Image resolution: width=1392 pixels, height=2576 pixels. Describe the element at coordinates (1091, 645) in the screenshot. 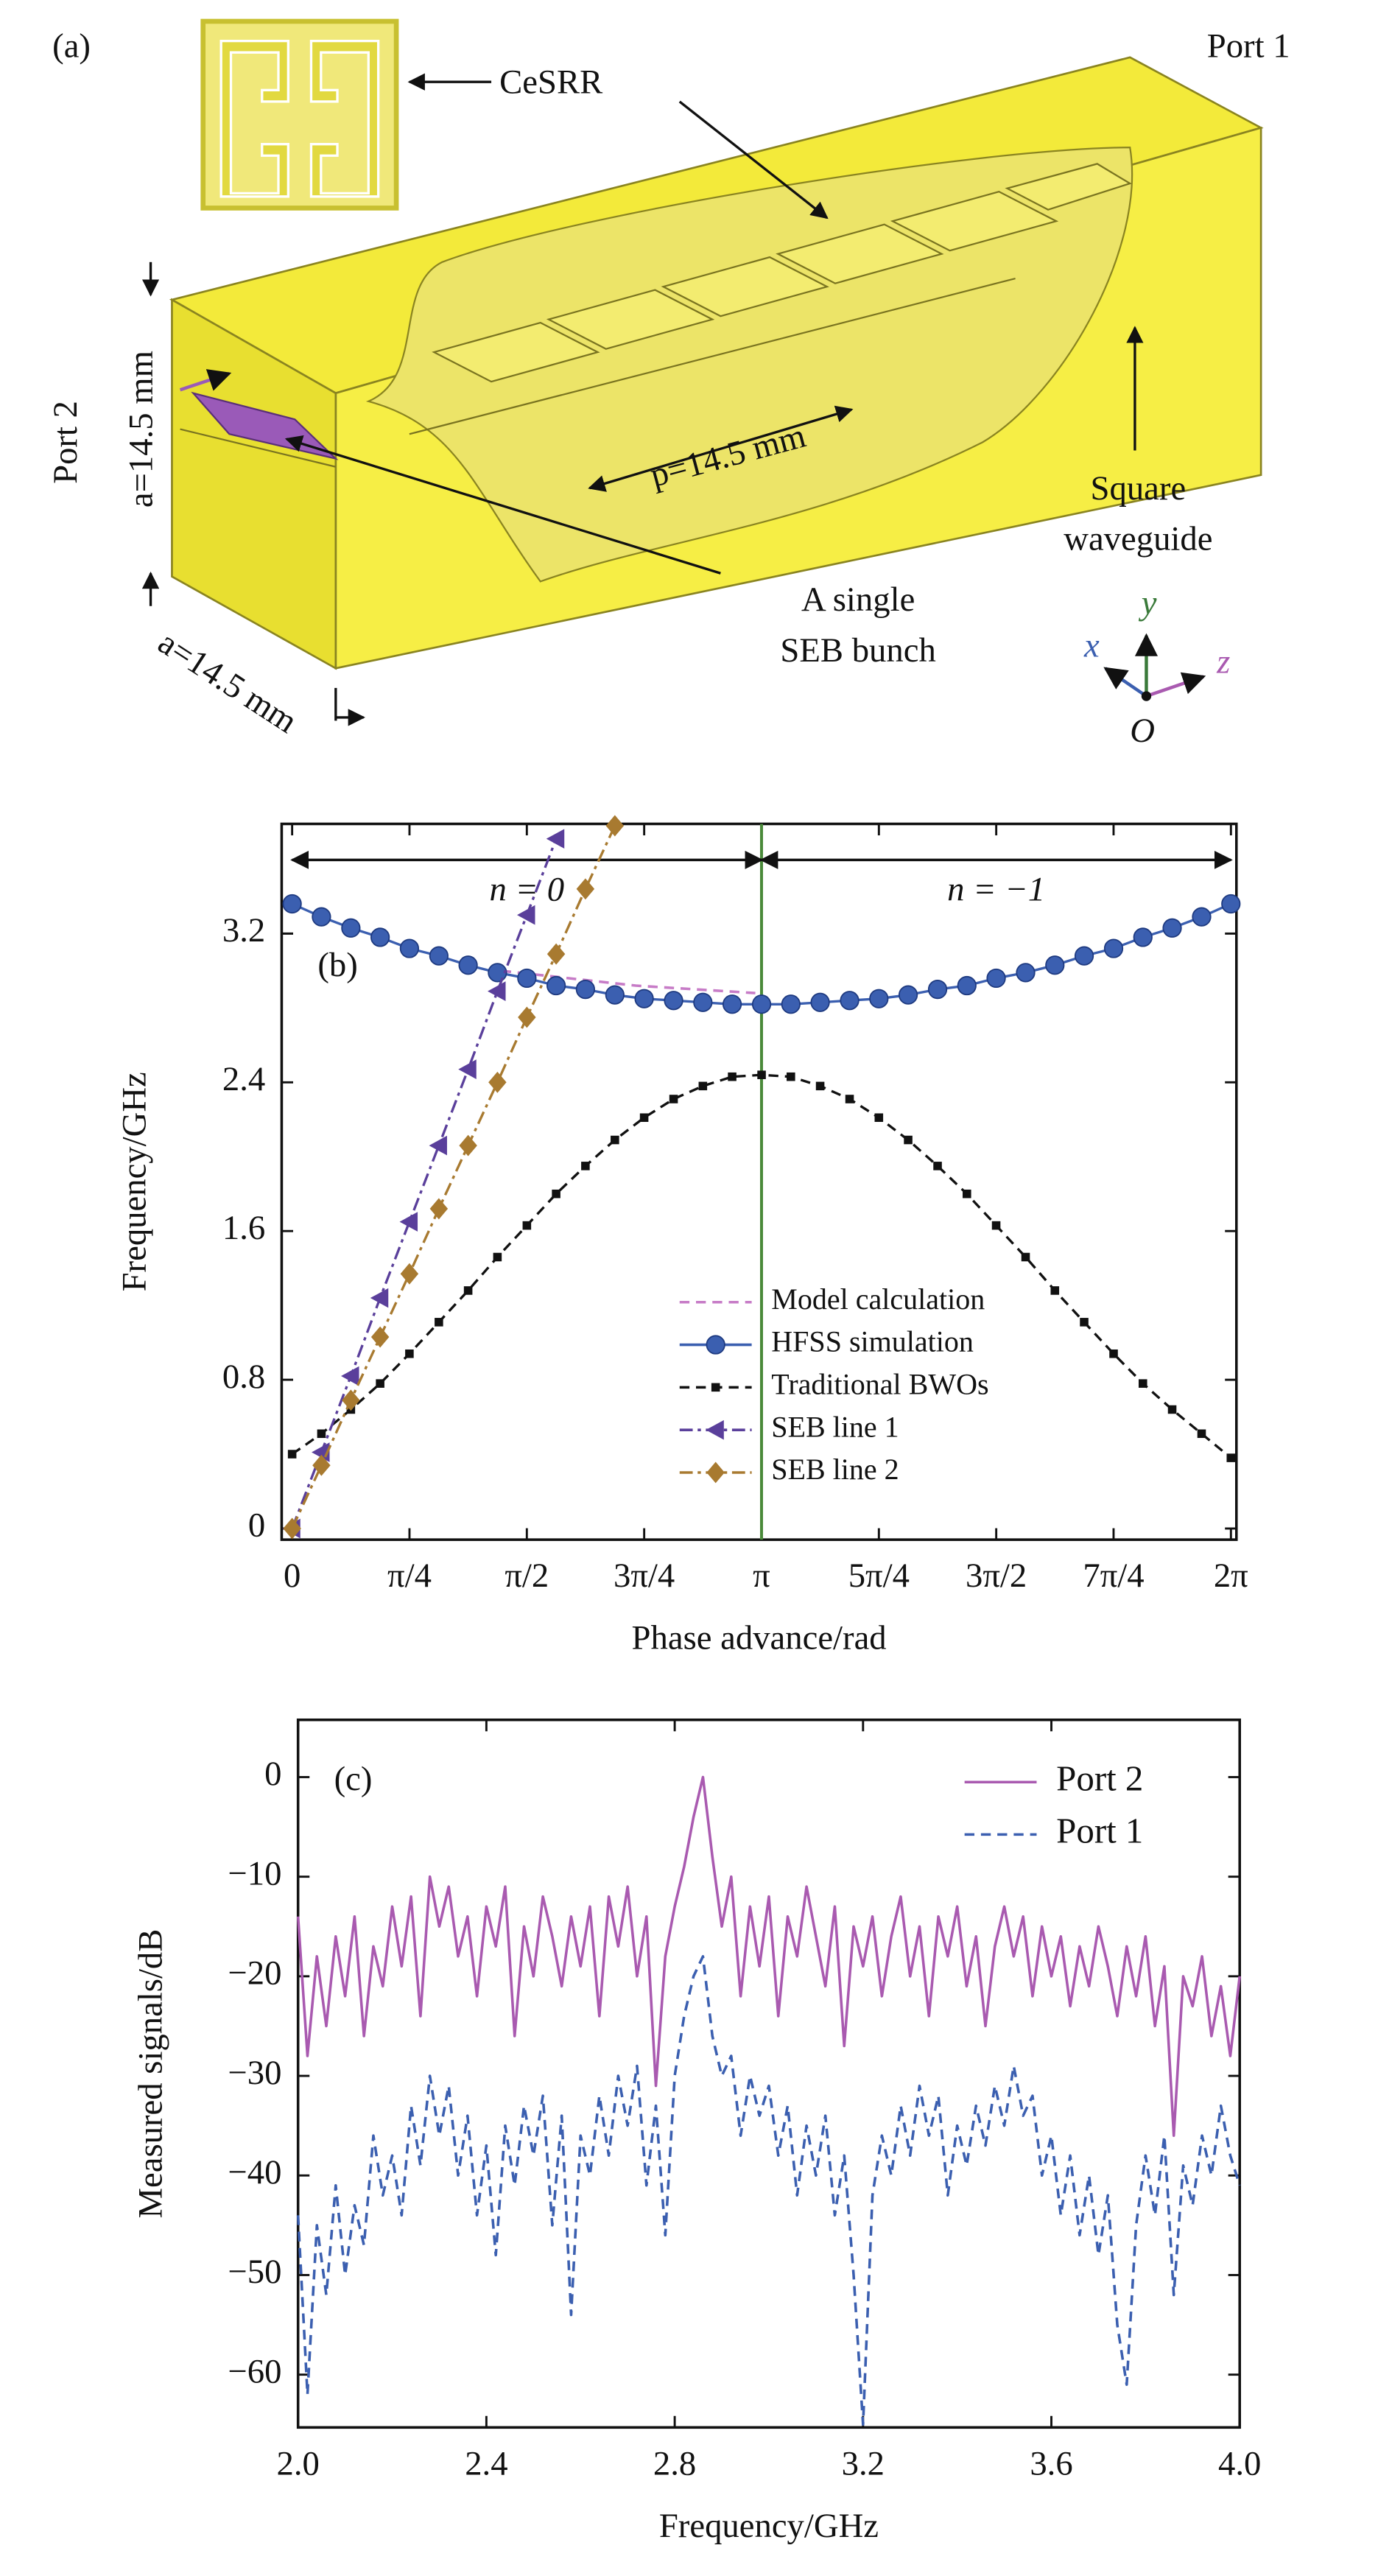

I see `axis-label: x` at that location.